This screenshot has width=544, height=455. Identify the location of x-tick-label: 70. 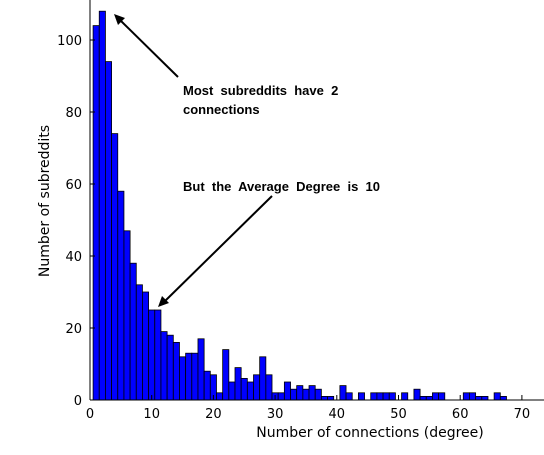
(522, 414).